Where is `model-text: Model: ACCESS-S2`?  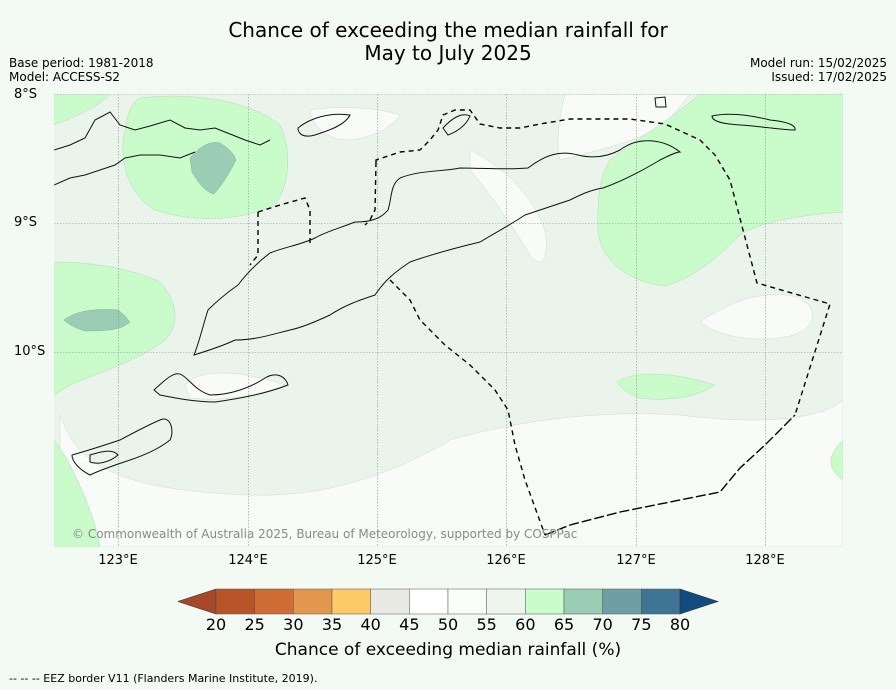
model-text: Model: ACCESS-S2 is located at coordinates (65, 77).